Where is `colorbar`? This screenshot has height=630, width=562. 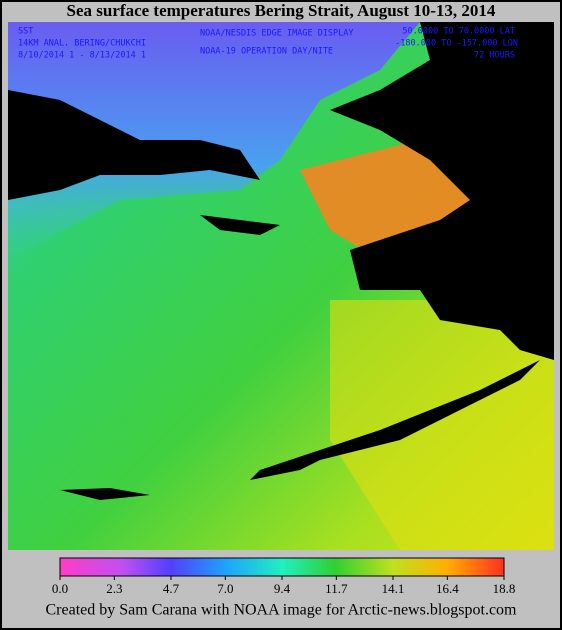
colorbar is located at coordinates (282, 567).